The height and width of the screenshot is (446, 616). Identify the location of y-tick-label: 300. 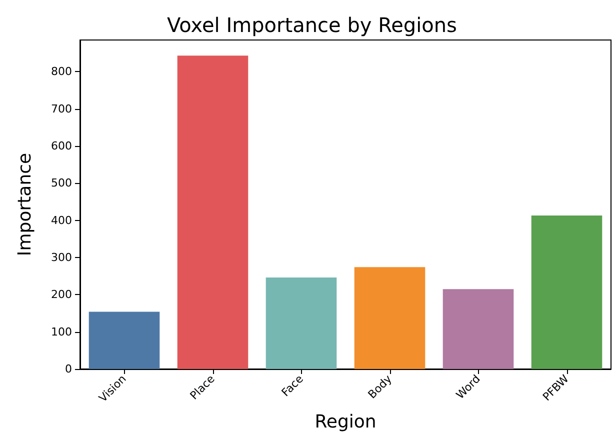
(61, 257).